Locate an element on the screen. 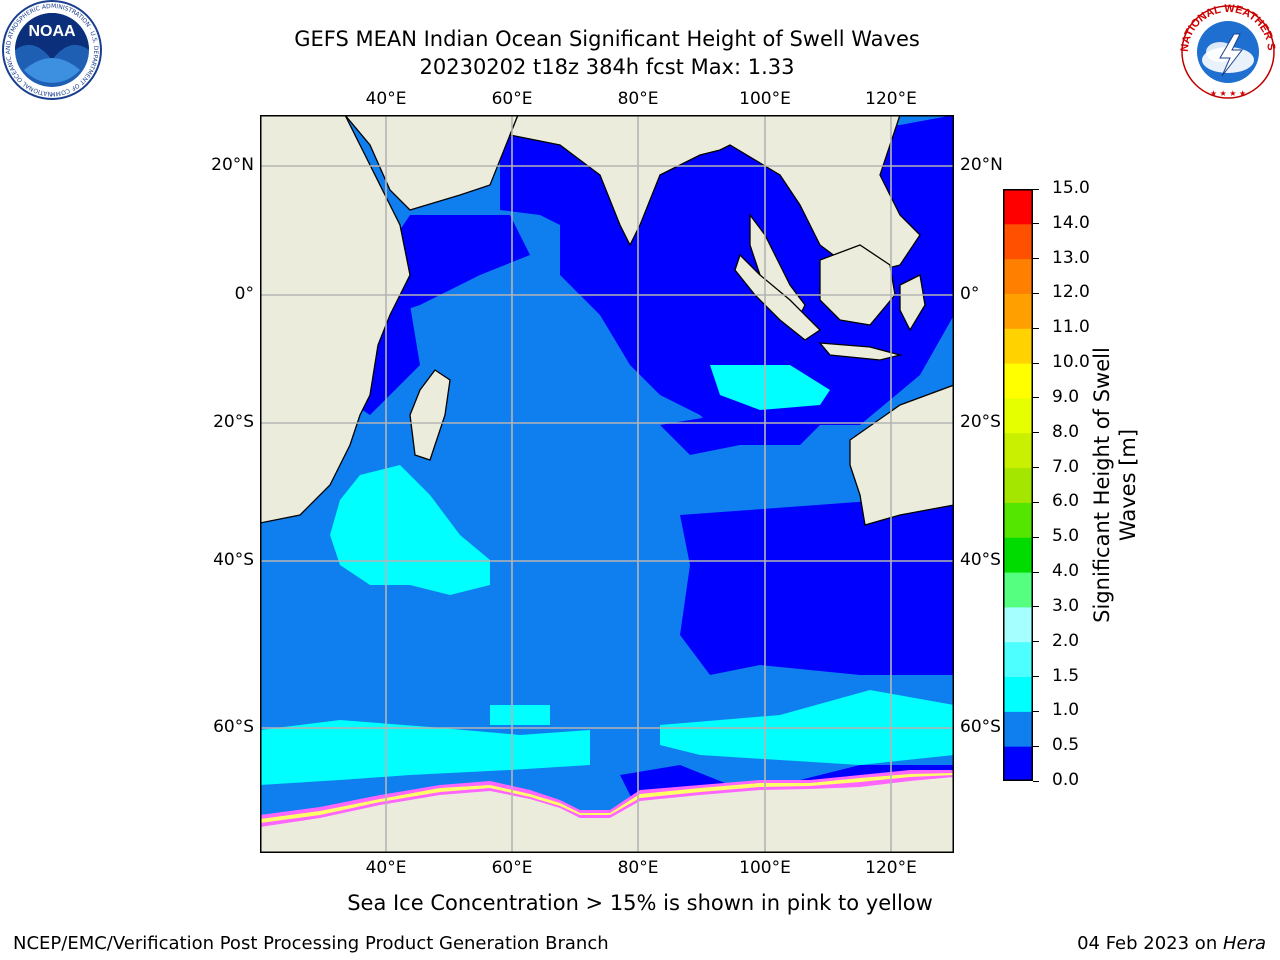  lat-label-right: 0° is located at coordinates (970, 294).